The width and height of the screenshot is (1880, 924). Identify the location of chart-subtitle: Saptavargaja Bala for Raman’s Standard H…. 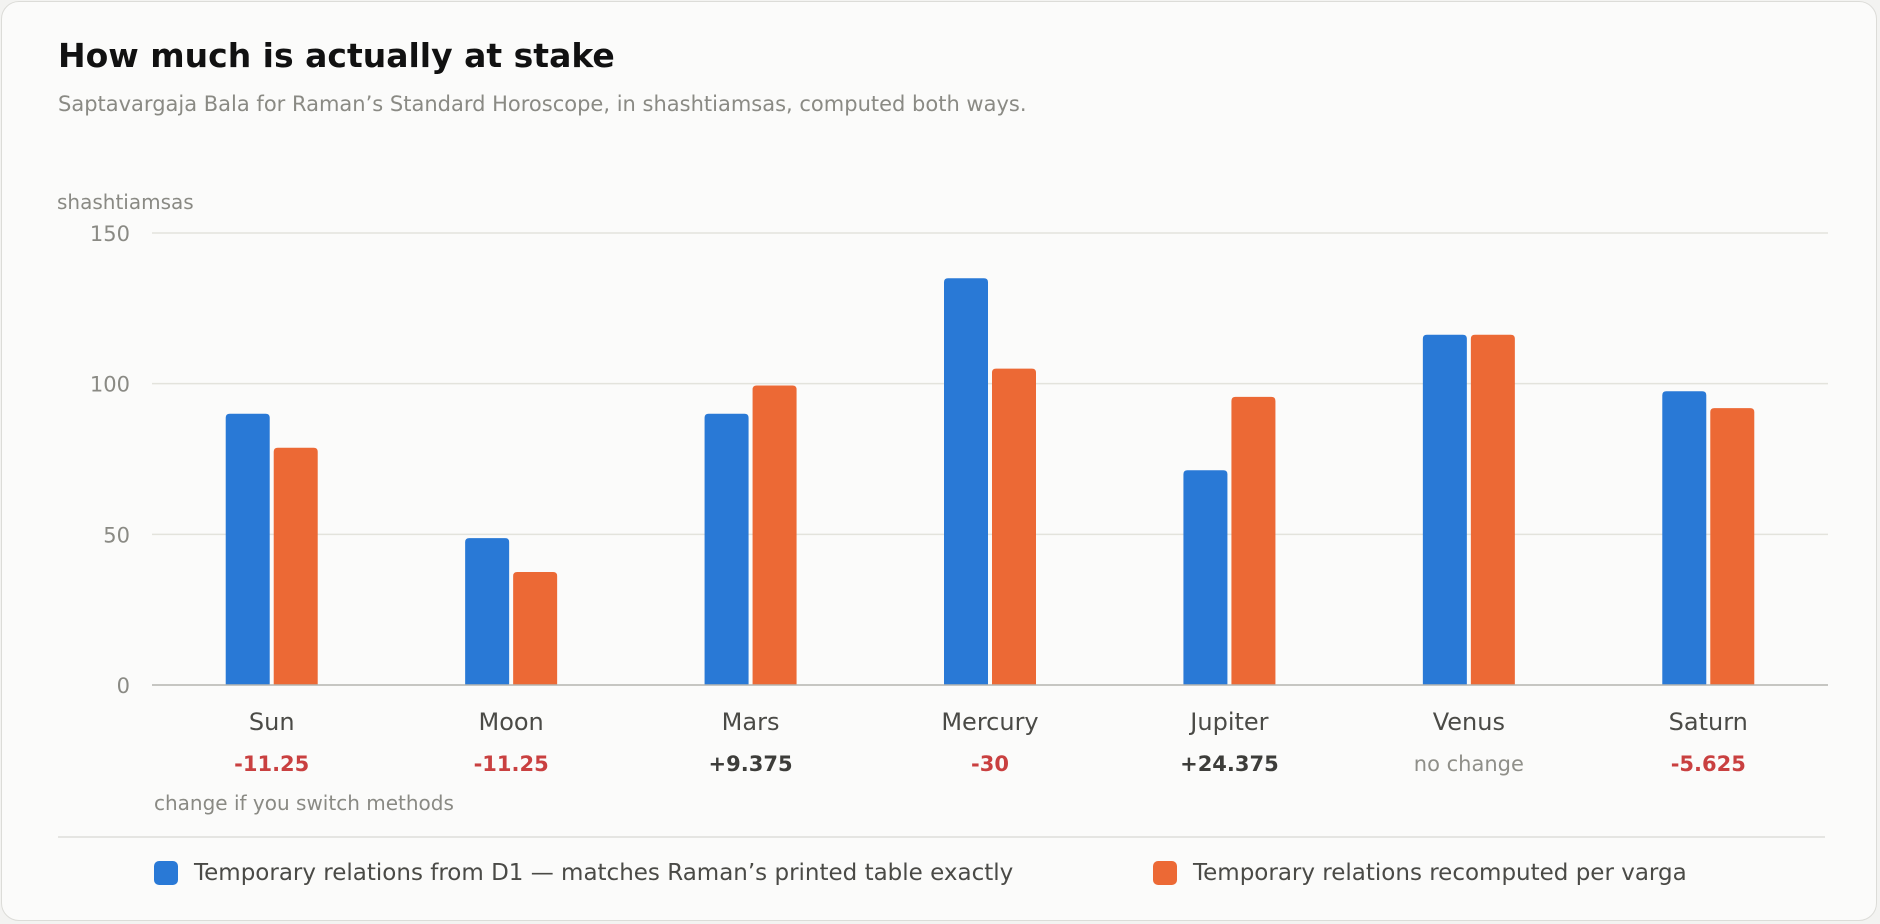
(542, 104).